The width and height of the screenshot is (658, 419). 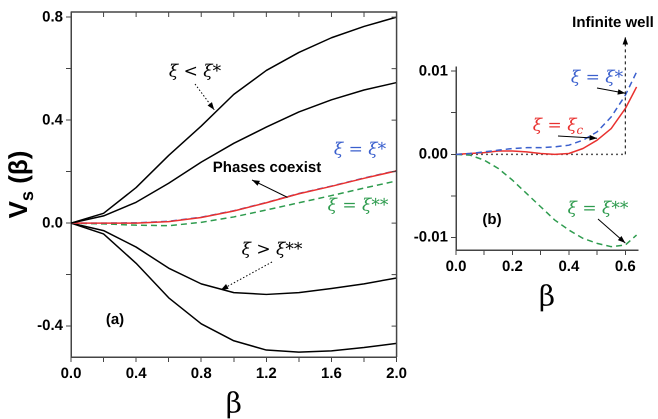 What do you see at coordinates (397, 373) in the screenshot?
I see `x-tick-label: 2.0` at bounding box center [397, 373].